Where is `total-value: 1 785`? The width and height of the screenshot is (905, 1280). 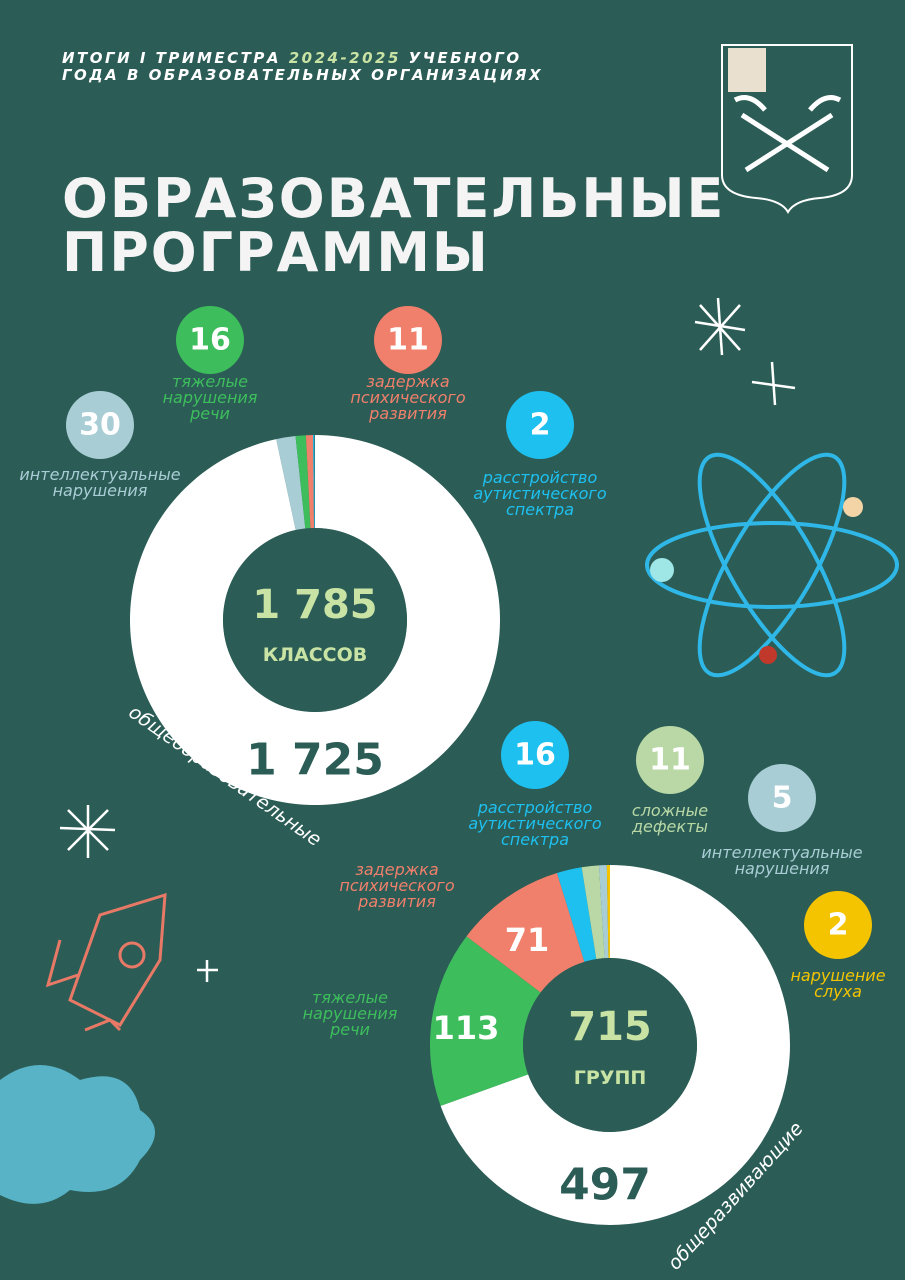 total-value: 1 785 is located at coordinates (315, 605).